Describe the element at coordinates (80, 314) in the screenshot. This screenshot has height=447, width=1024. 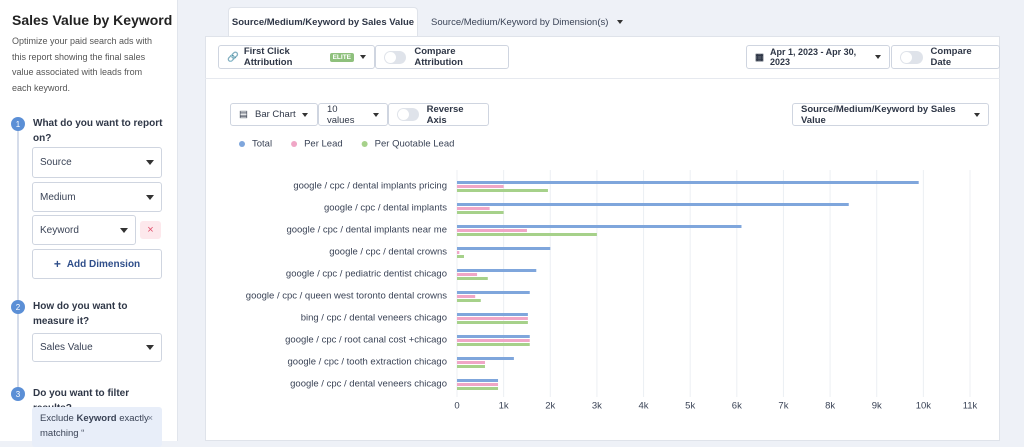
I see `step-question: How do you want to measure it?` at that location.